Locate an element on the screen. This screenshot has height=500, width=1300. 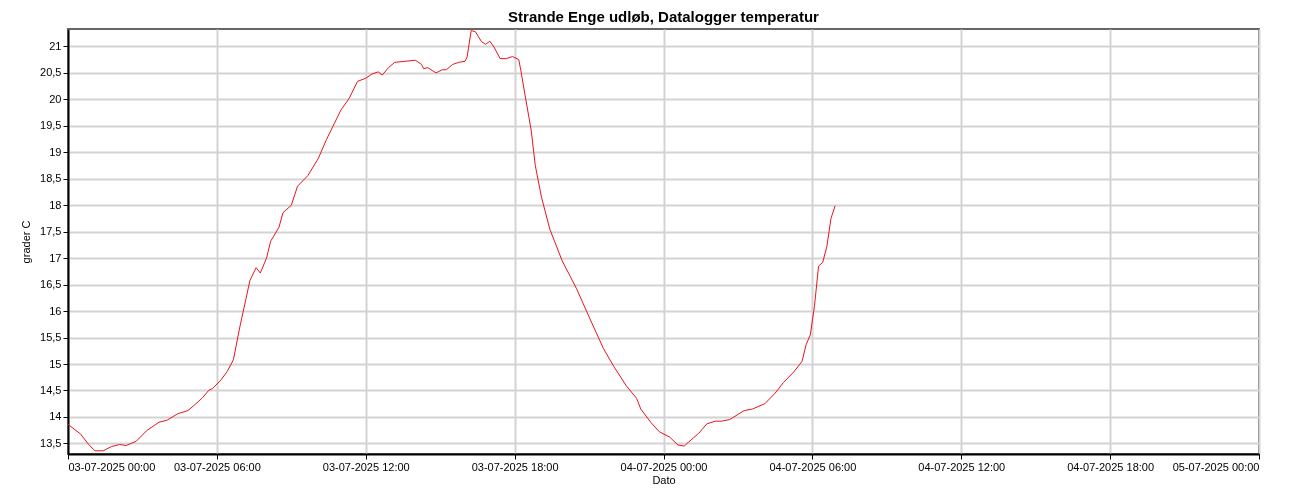
x-tick-label: 04-07-2025 12:00 is located at coordinates (962, 466).